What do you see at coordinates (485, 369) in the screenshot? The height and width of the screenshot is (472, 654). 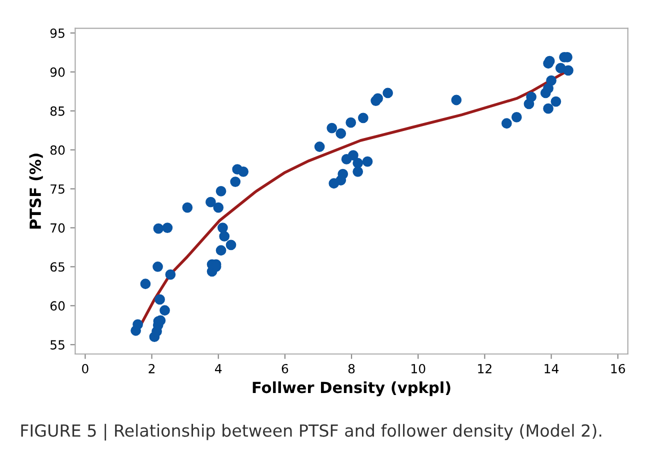 I see `x-tick-label: 12` at bounding box center [485, 369].